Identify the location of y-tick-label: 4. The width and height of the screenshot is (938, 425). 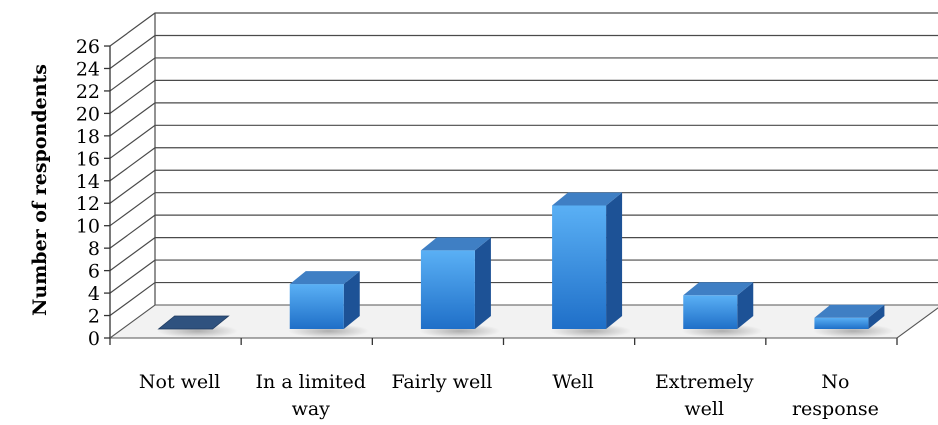
(94, 294).